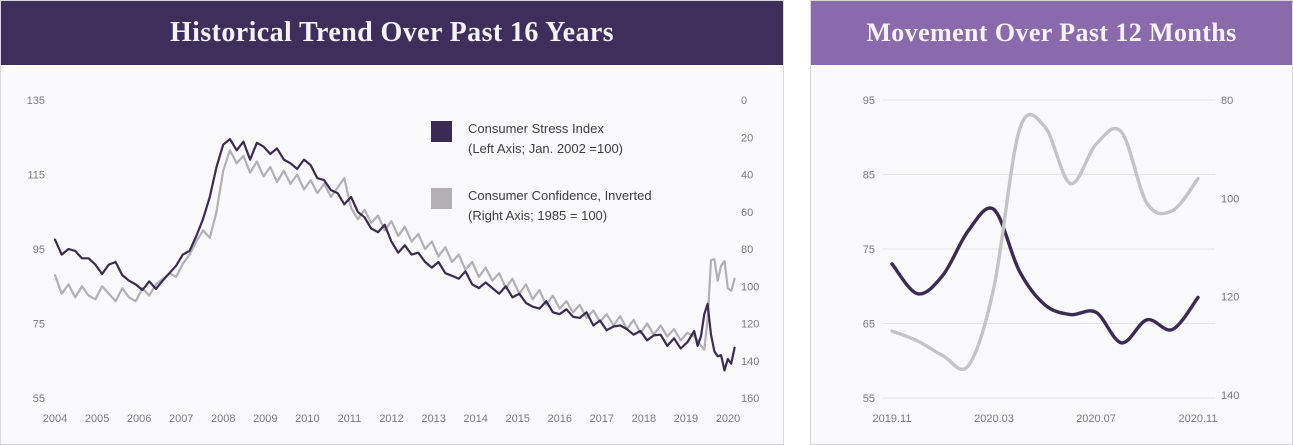 The height and width of the screenshot is (445, 1293). I want to click on y-right-tick-label: 0, so click(744, 101).